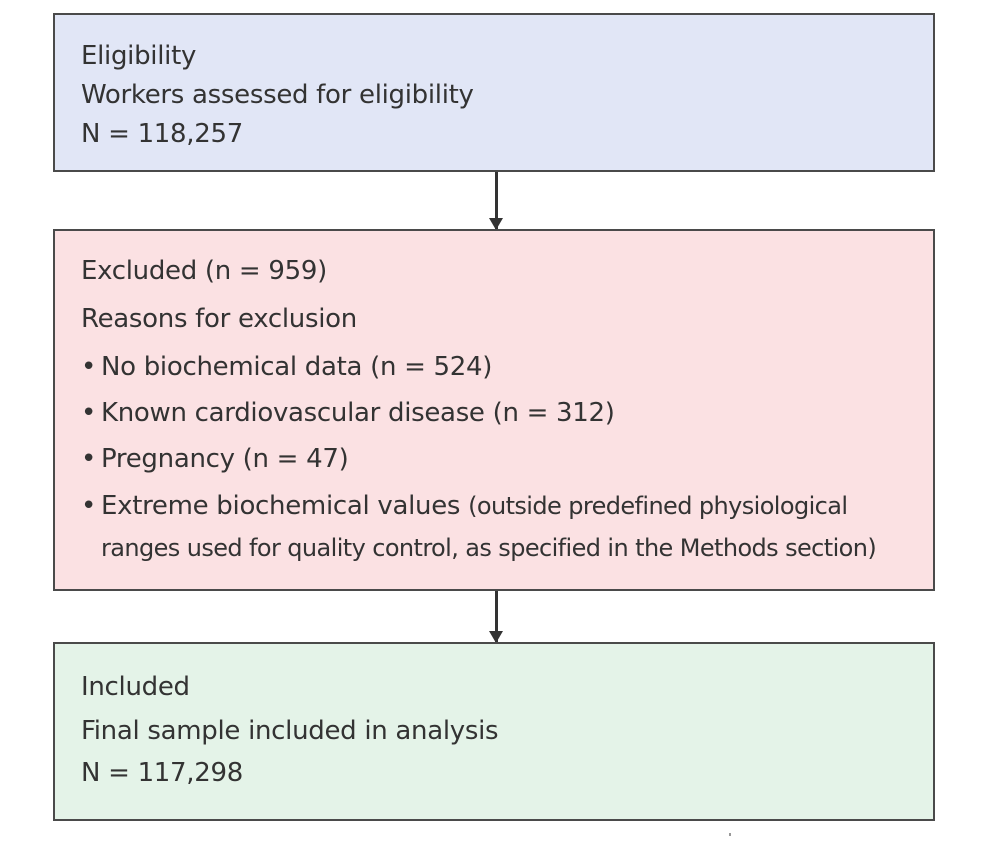  What do you see at coordinates (162, 773) in the screenshot?
I see `included-count: N = 117,298` at bounding box center [162, 773].